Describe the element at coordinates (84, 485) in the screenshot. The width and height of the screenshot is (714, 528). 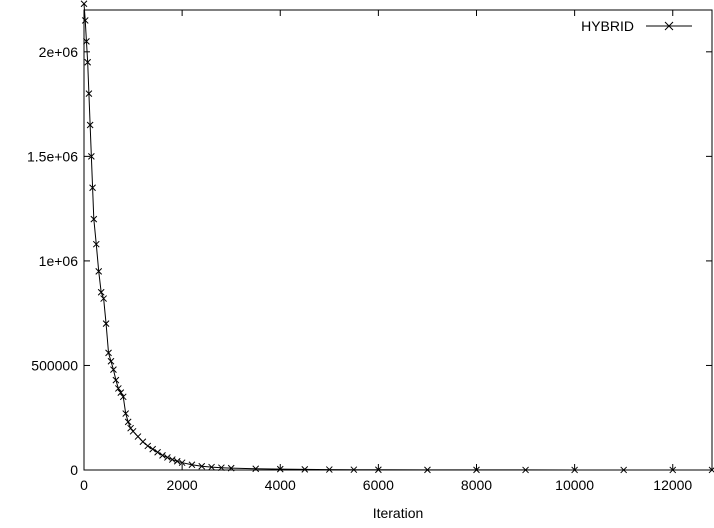
I see `x-tick-label: 0` at that location.